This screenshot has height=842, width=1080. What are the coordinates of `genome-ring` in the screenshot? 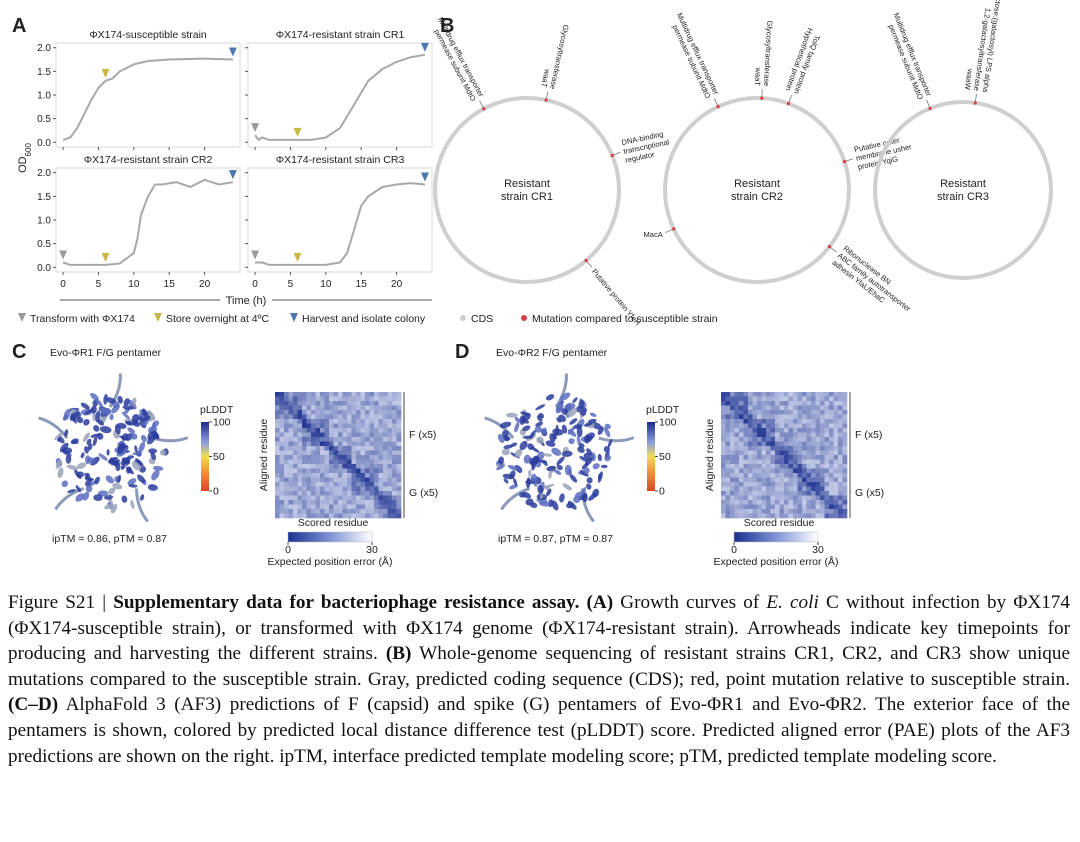 It's located at (757, 190).